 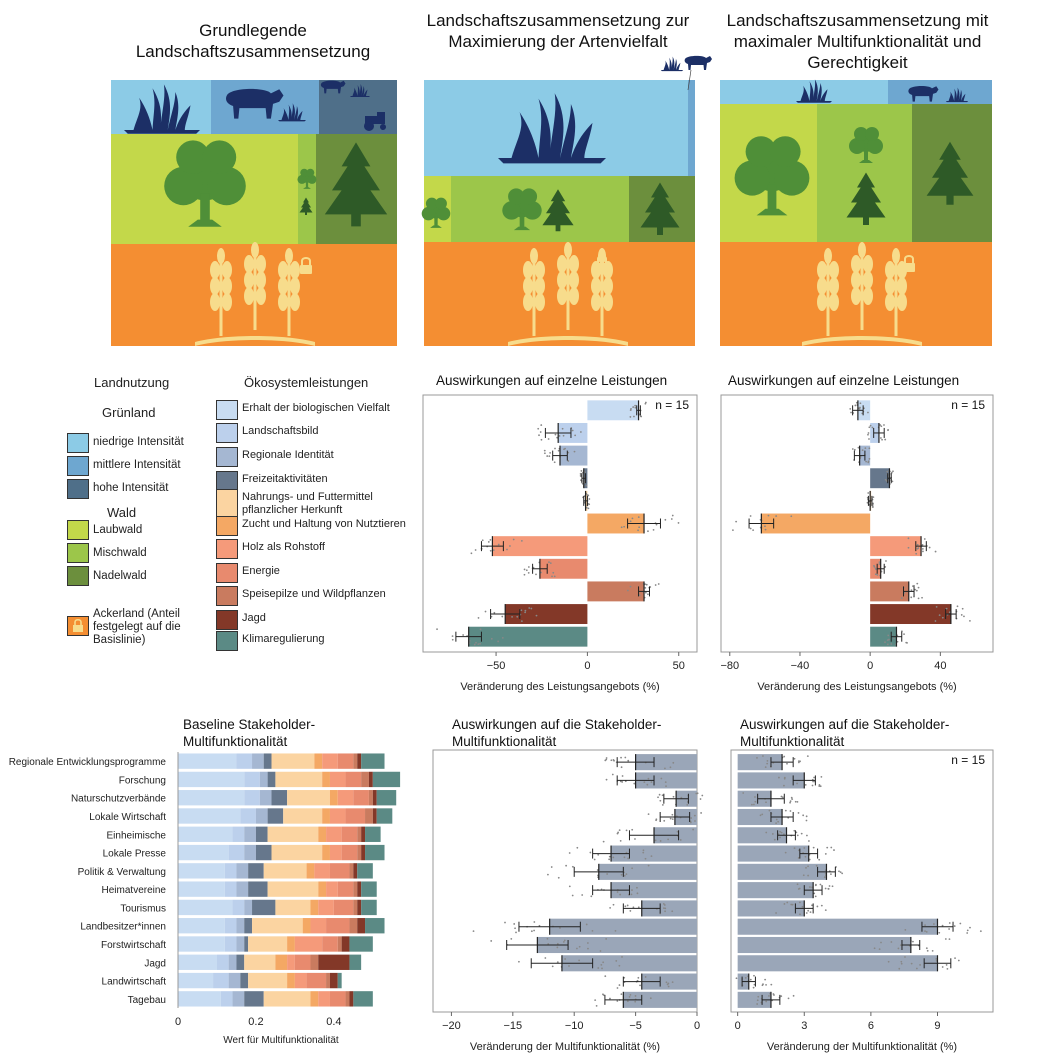 What do you see at coordinates (871, 1026) in the screenshot?
I see `x-tick-label: 6` at bounding box center [871, 1026].